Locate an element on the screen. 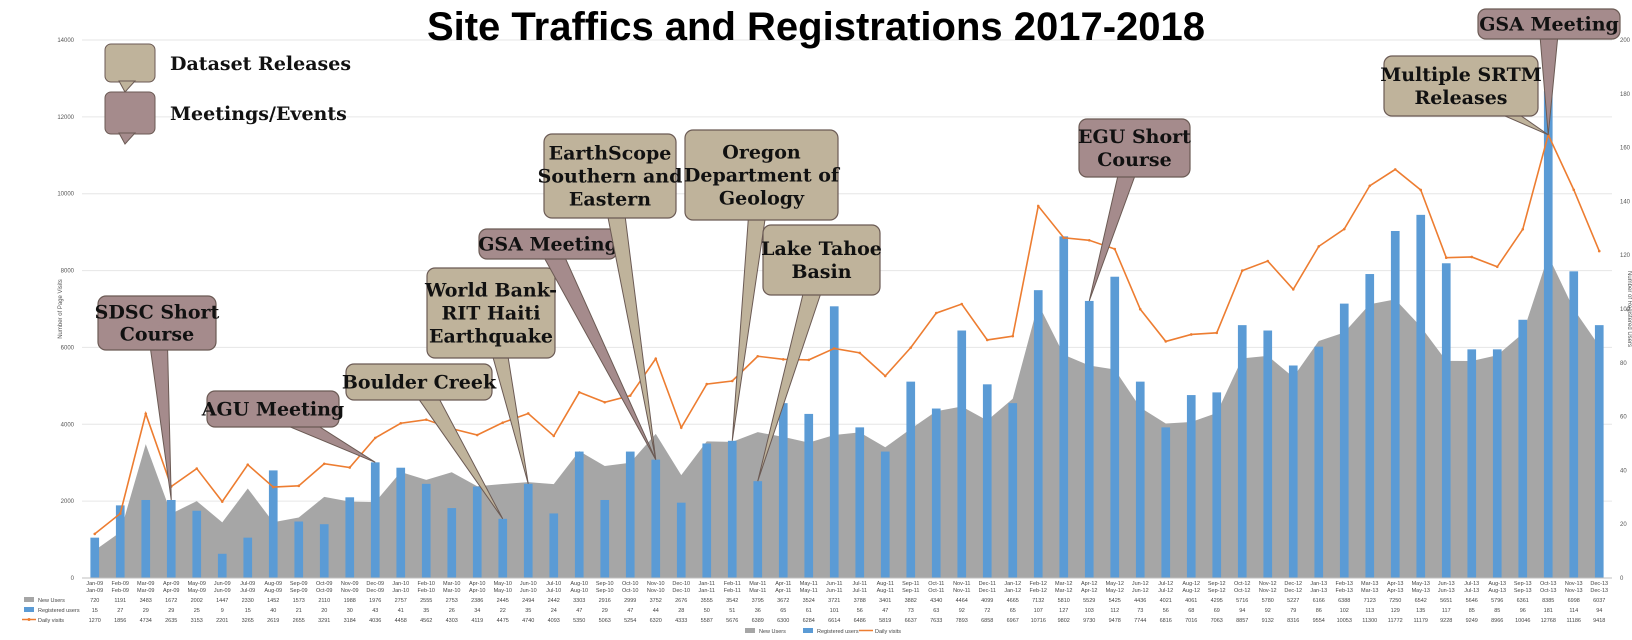  table-cell-new-users: 6037 is located at coordinates (1599, 601).